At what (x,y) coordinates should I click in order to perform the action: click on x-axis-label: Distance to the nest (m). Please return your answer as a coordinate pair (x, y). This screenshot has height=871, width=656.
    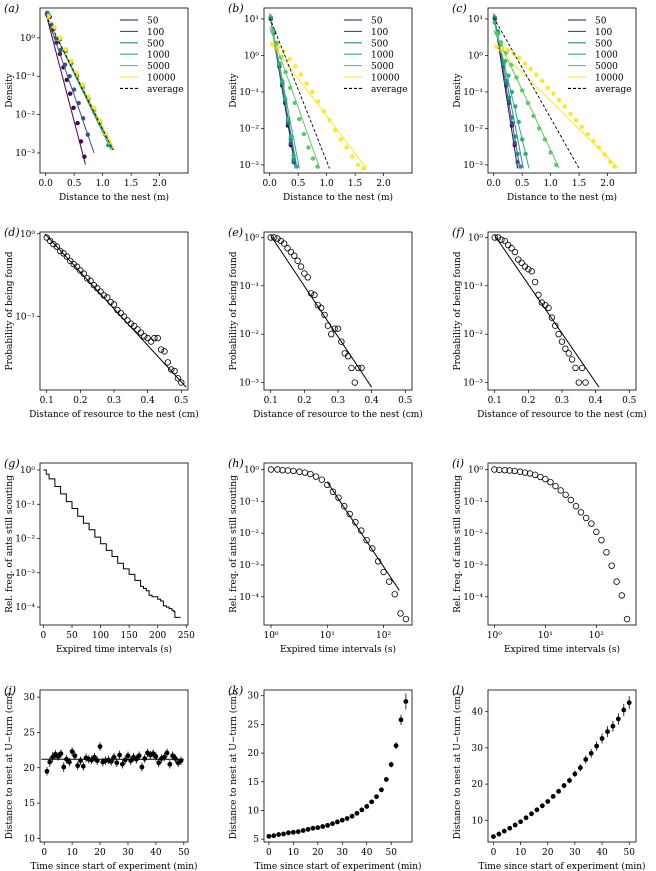
    Looking at the image, I should click on (114, 197).